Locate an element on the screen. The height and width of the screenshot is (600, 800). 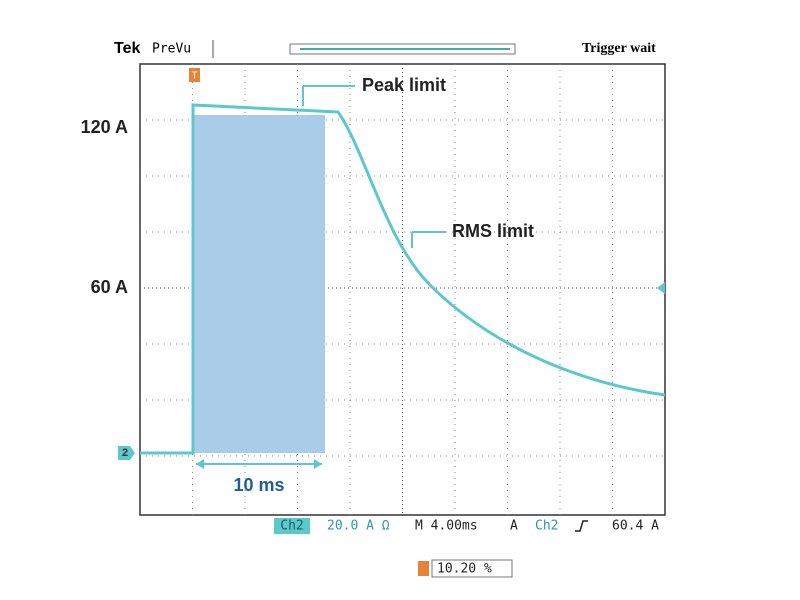
channel-marker-label: 2 is located at coordinates (125, 453).